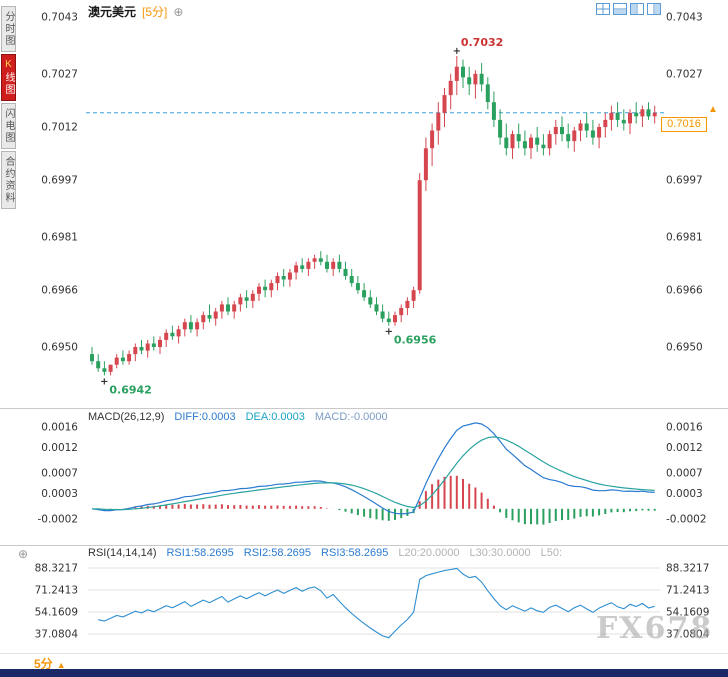 This screenshot has width=728, height=677. I want to click on layout-quad-icon, so click(603, 9).